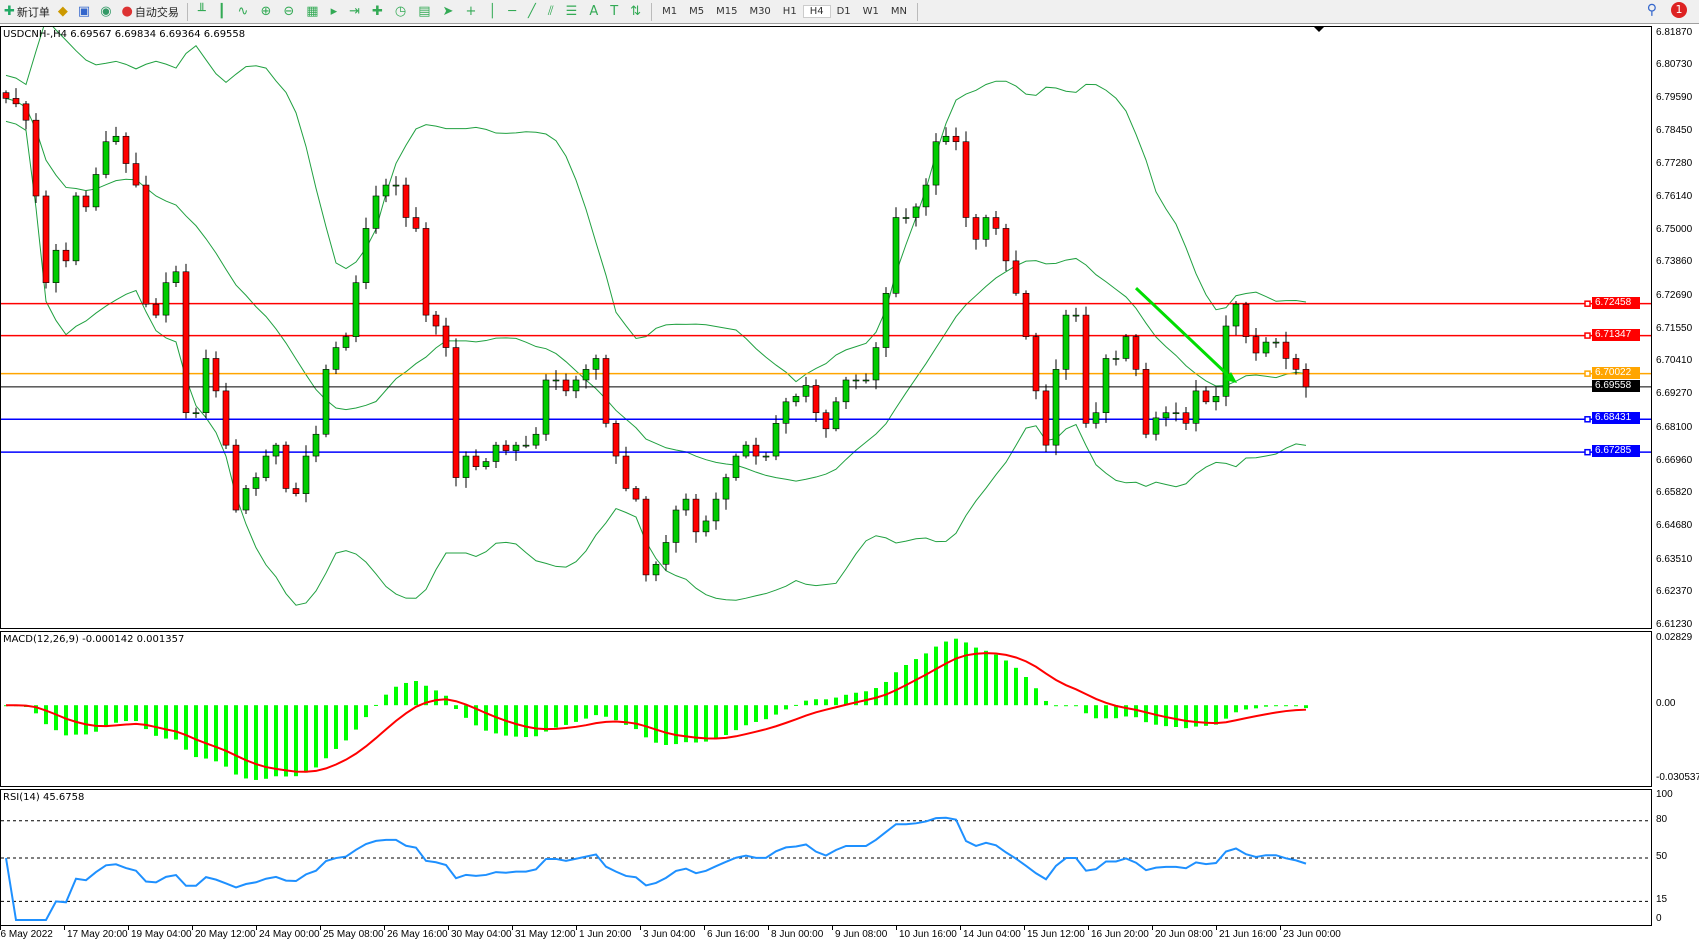  I want to click on templates-icon: ▤, so click(424, 11).